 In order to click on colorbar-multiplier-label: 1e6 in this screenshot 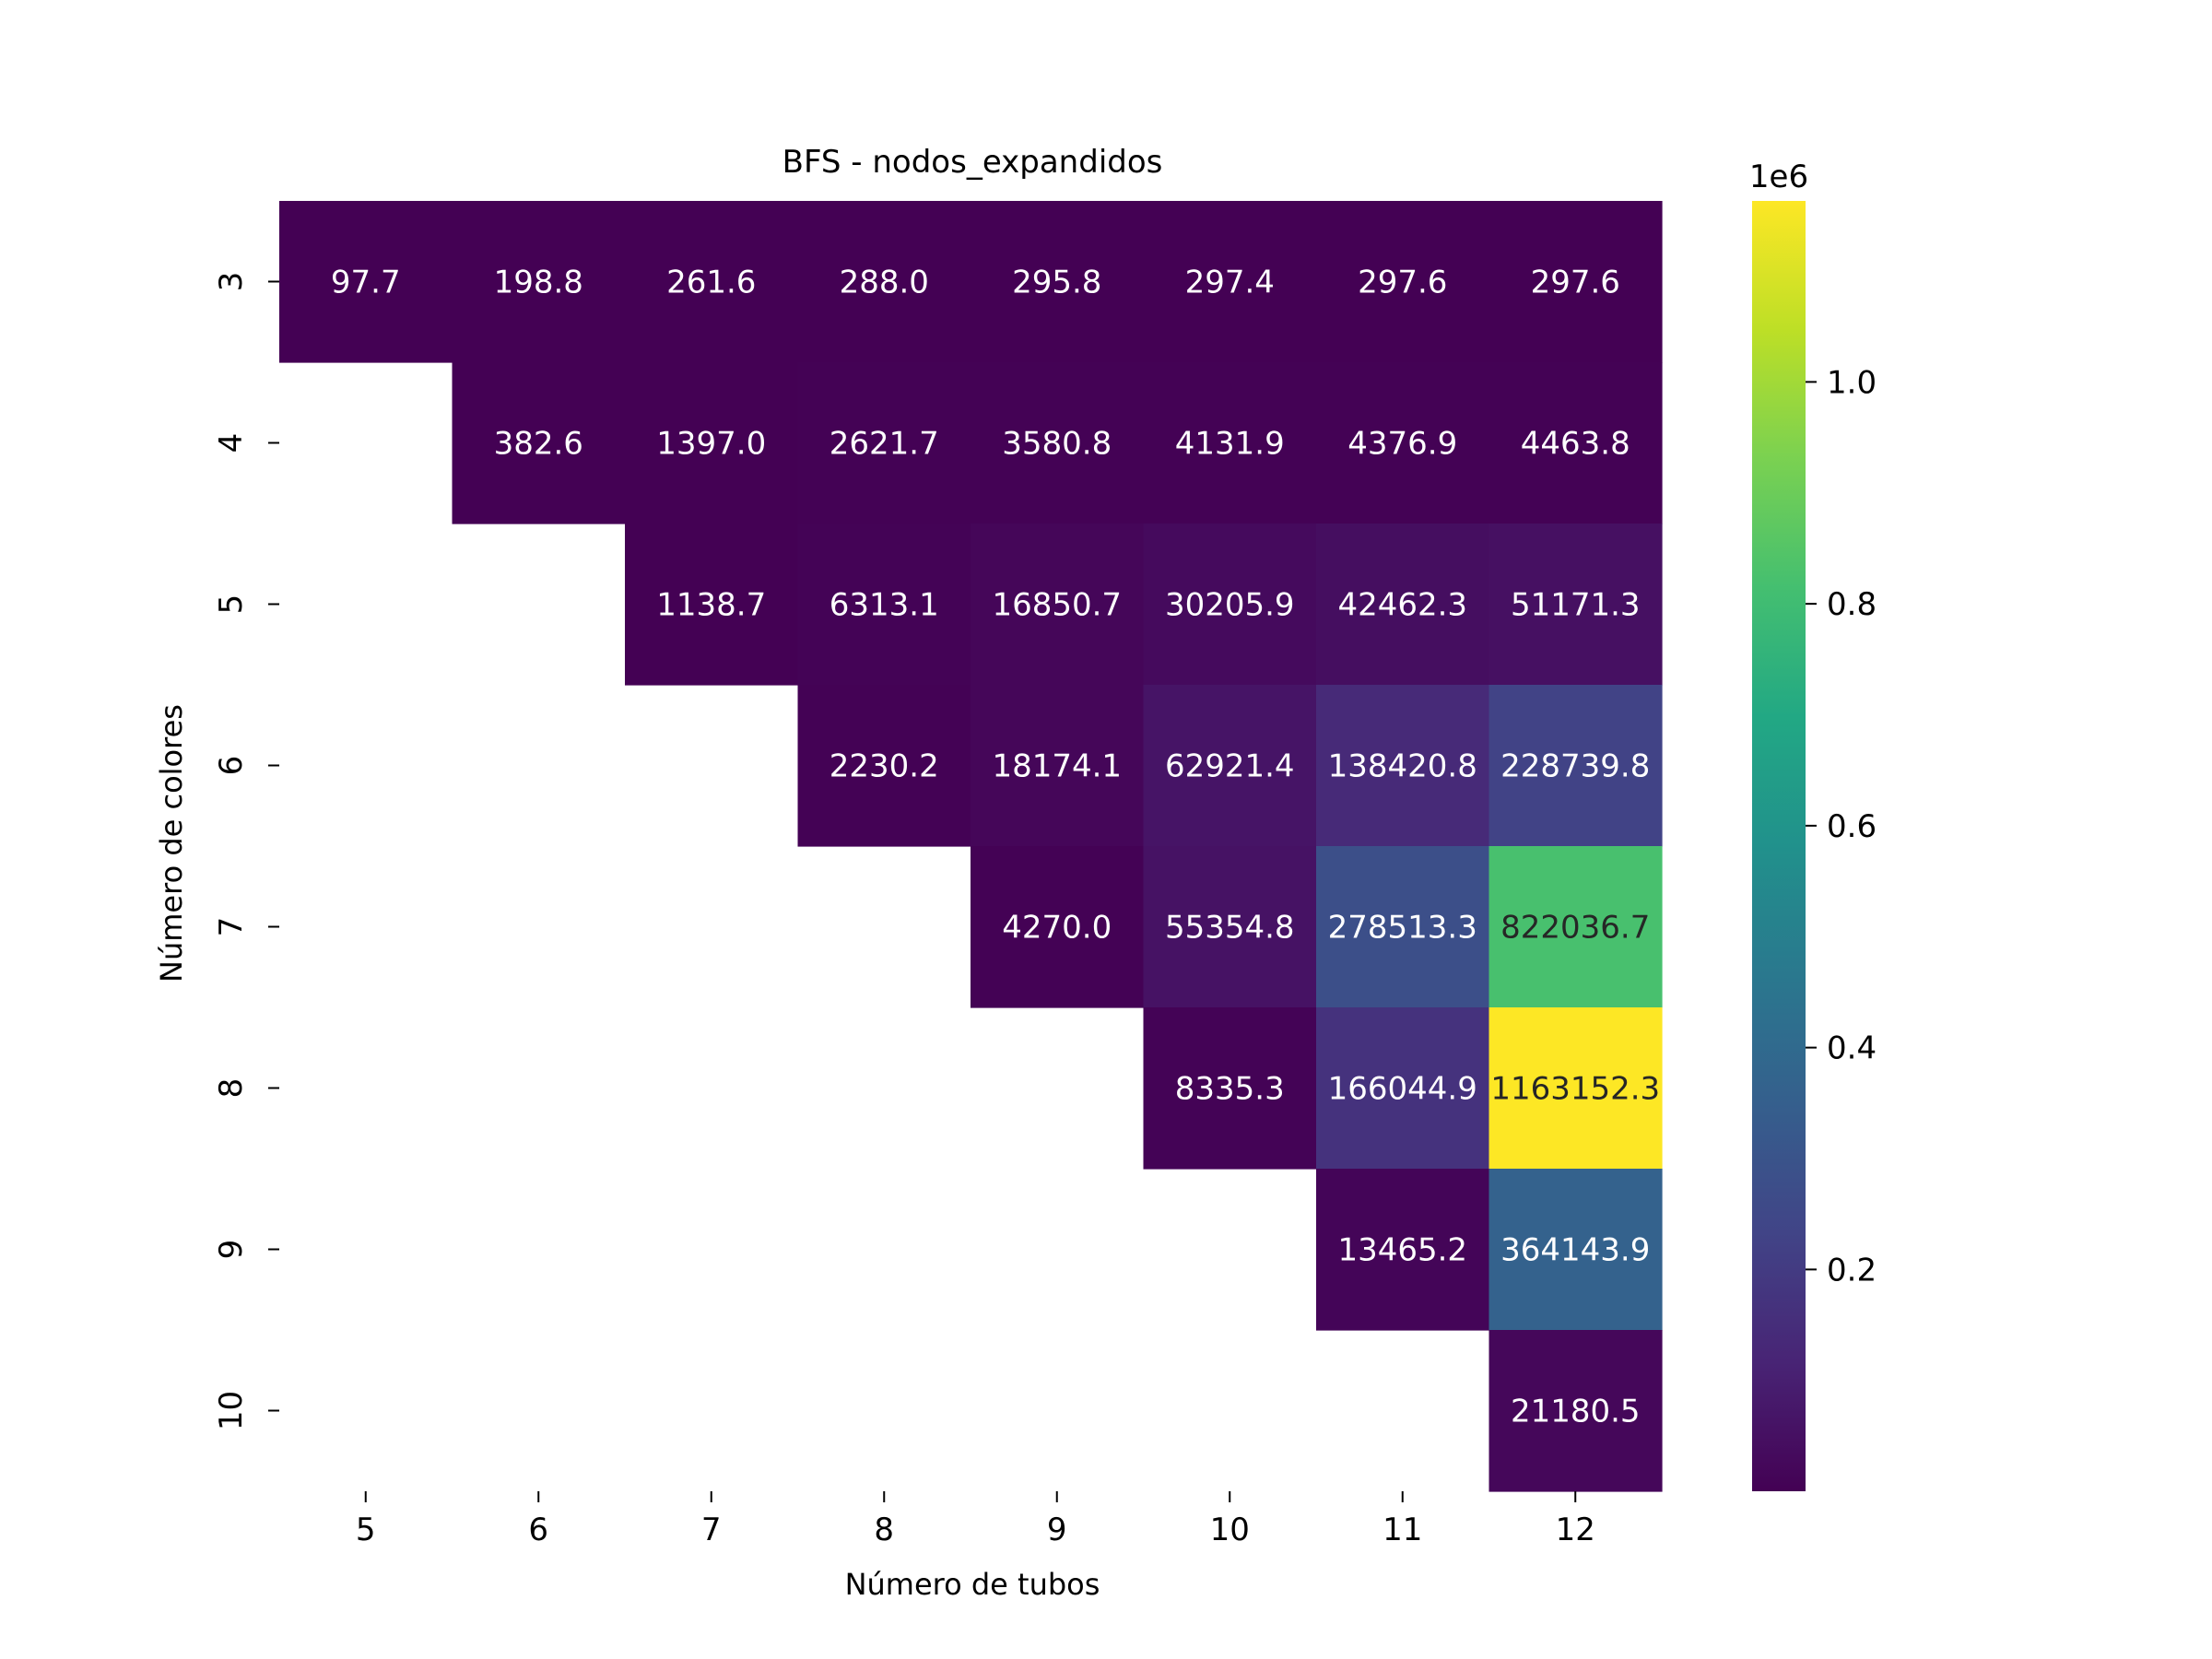, I will do `click(1778, 177)`.